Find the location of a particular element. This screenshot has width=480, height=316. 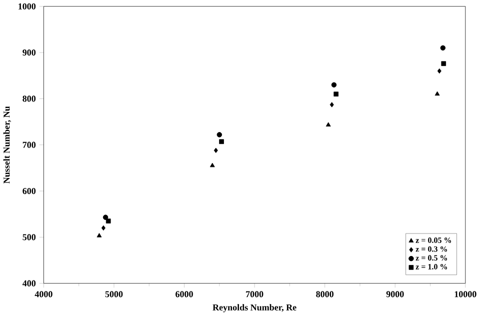

y-tick-label: 900 is located at coordinates (29, 53).